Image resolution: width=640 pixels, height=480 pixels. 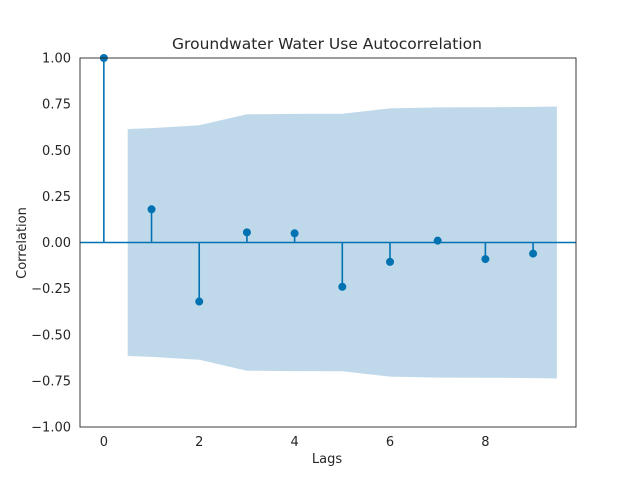 I want to click on x-tick-label: 6, so click(x=390, y=442).